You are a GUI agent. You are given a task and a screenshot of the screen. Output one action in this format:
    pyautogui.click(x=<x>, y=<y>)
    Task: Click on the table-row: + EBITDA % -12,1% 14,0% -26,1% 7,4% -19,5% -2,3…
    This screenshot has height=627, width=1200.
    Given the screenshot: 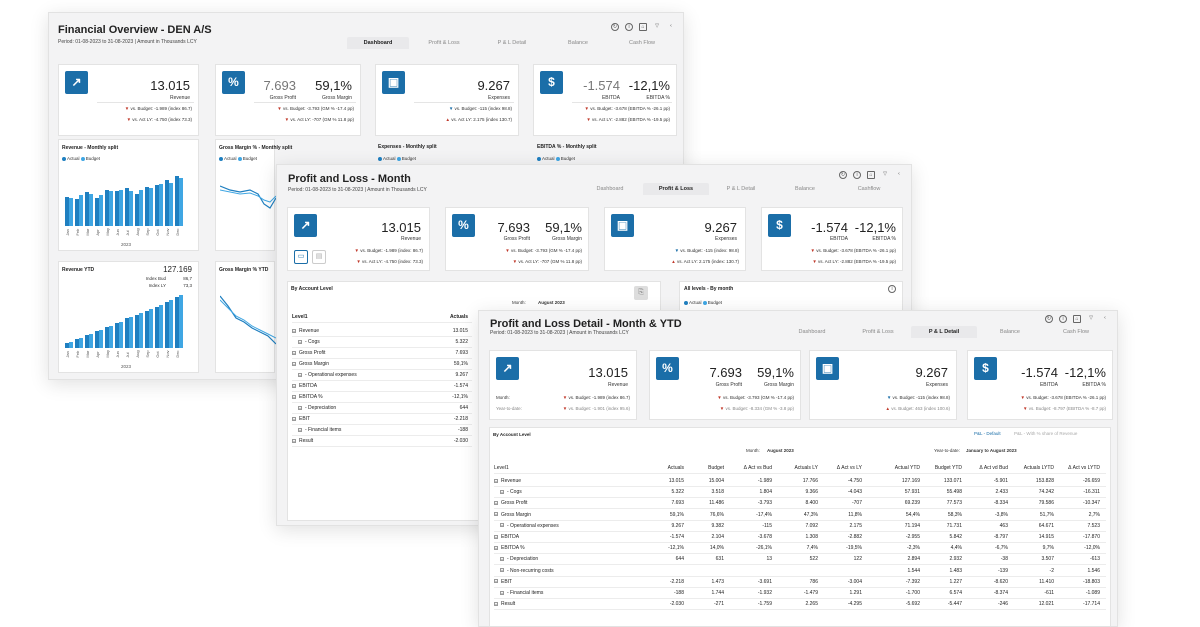 What is the action you would take?
    pyautogui.click(x=800, y=549)
    